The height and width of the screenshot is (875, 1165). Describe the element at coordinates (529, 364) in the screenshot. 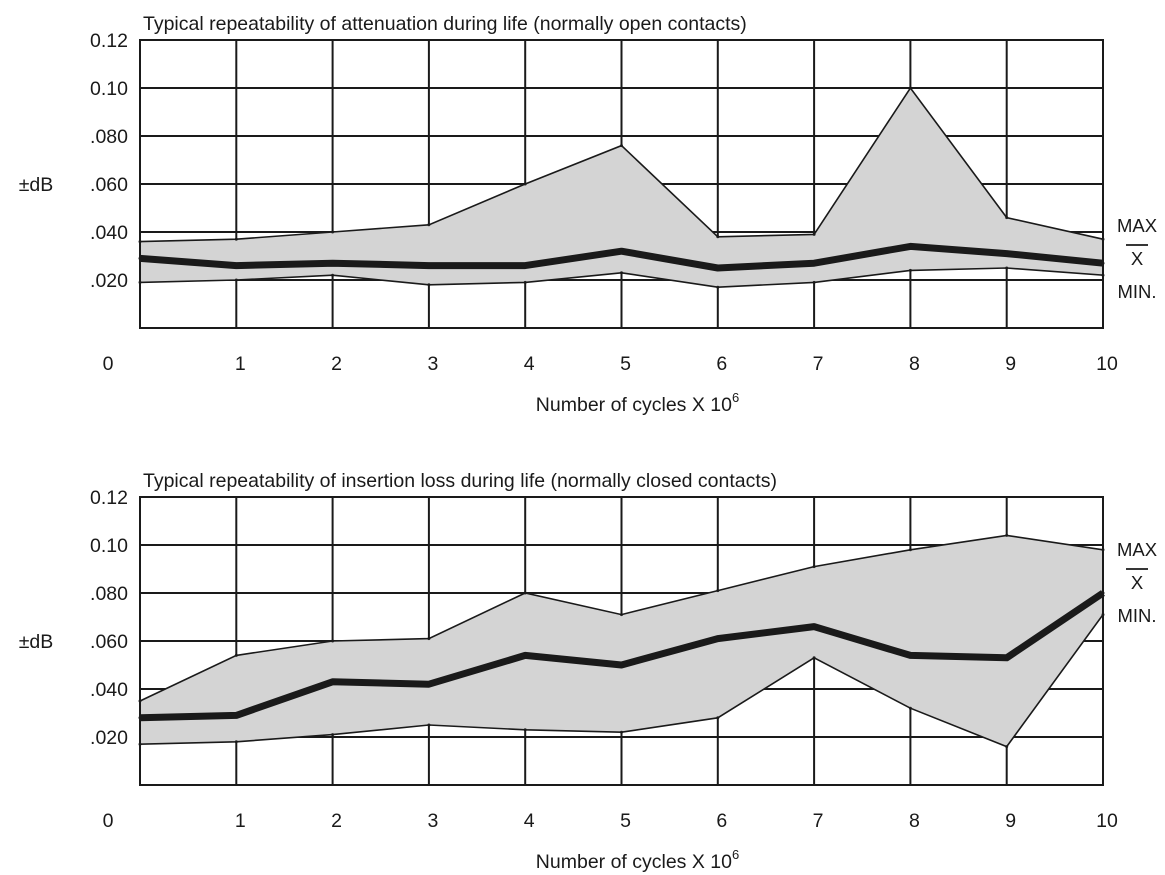

I see `x-tick-label: 4` at that location.